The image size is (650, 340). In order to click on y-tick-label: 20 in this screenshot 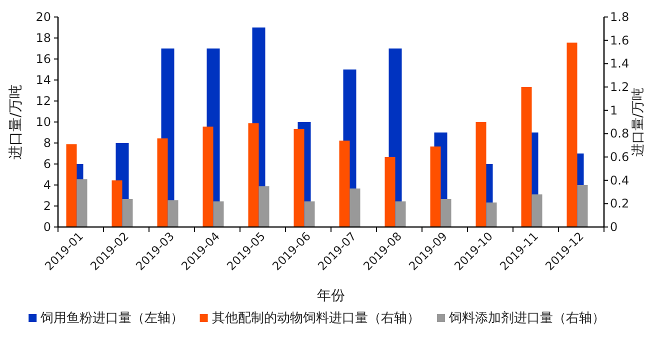, I will do `click(43, 17)`.